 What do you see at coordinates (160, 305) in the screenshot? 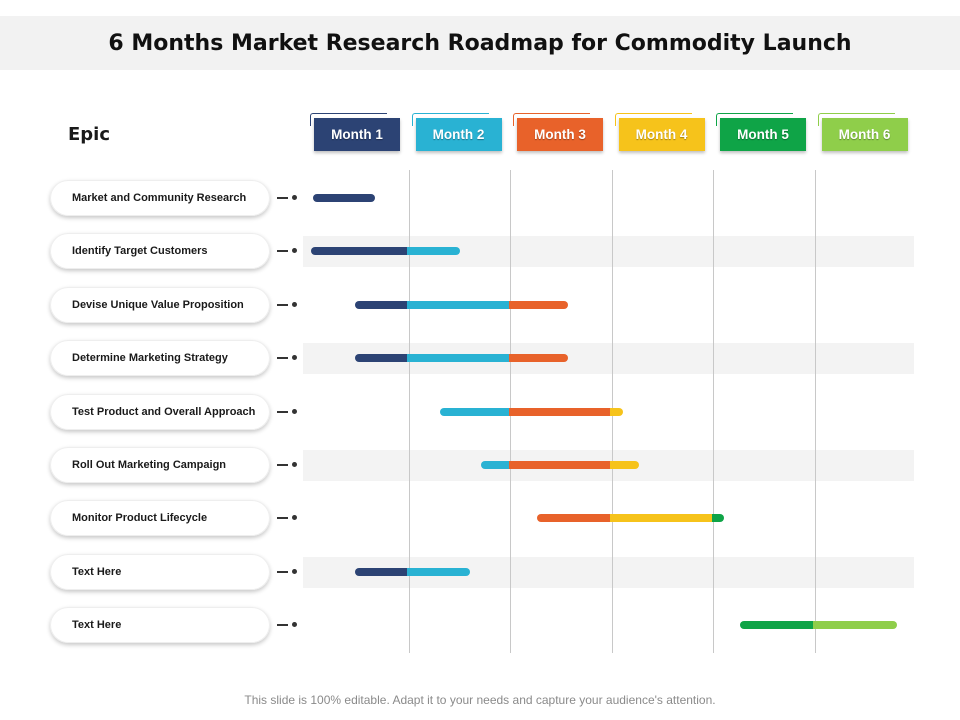
I see `epic-label: Devise Unique Value Proposition` at bounding box center [160, 305].